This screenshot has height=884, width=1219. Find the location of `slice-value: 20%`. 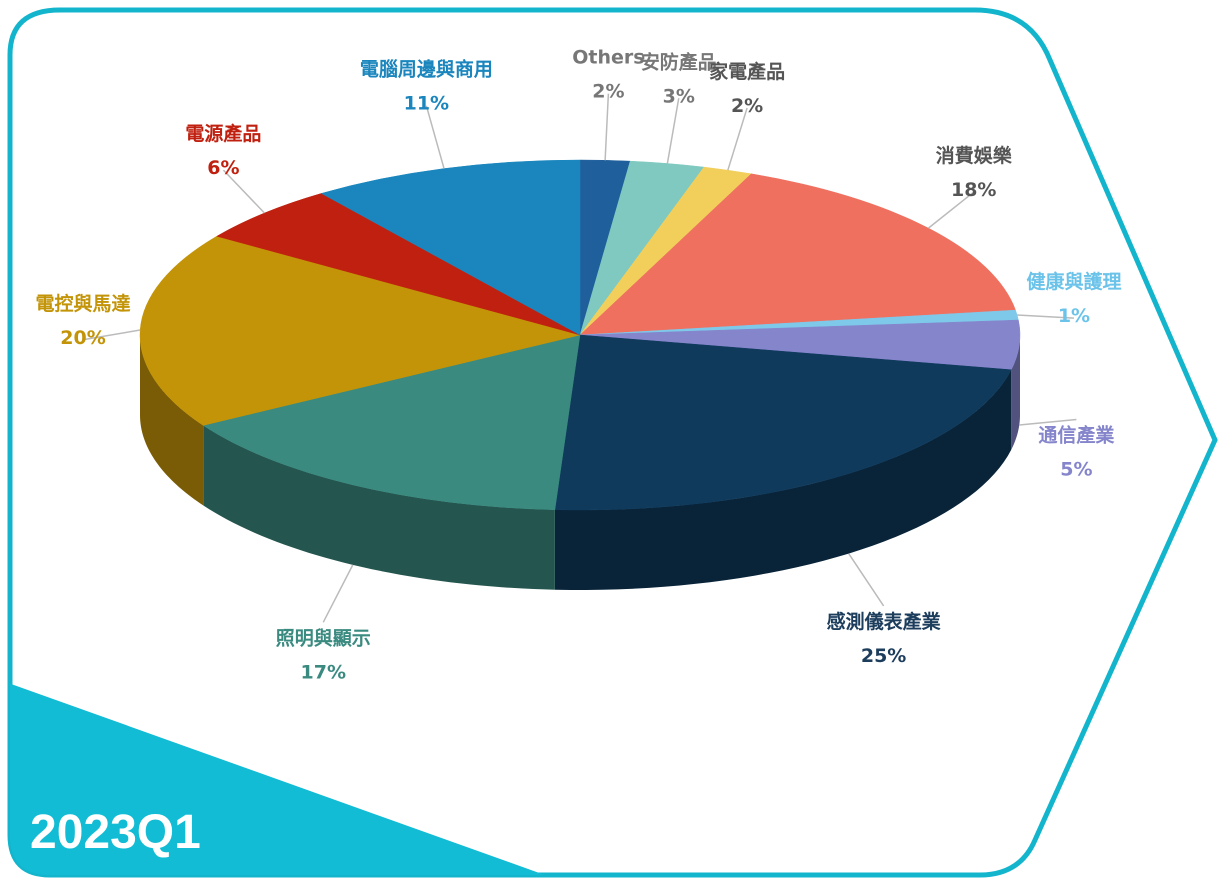

slice-value: 20% is located at coordinates (82, 338).